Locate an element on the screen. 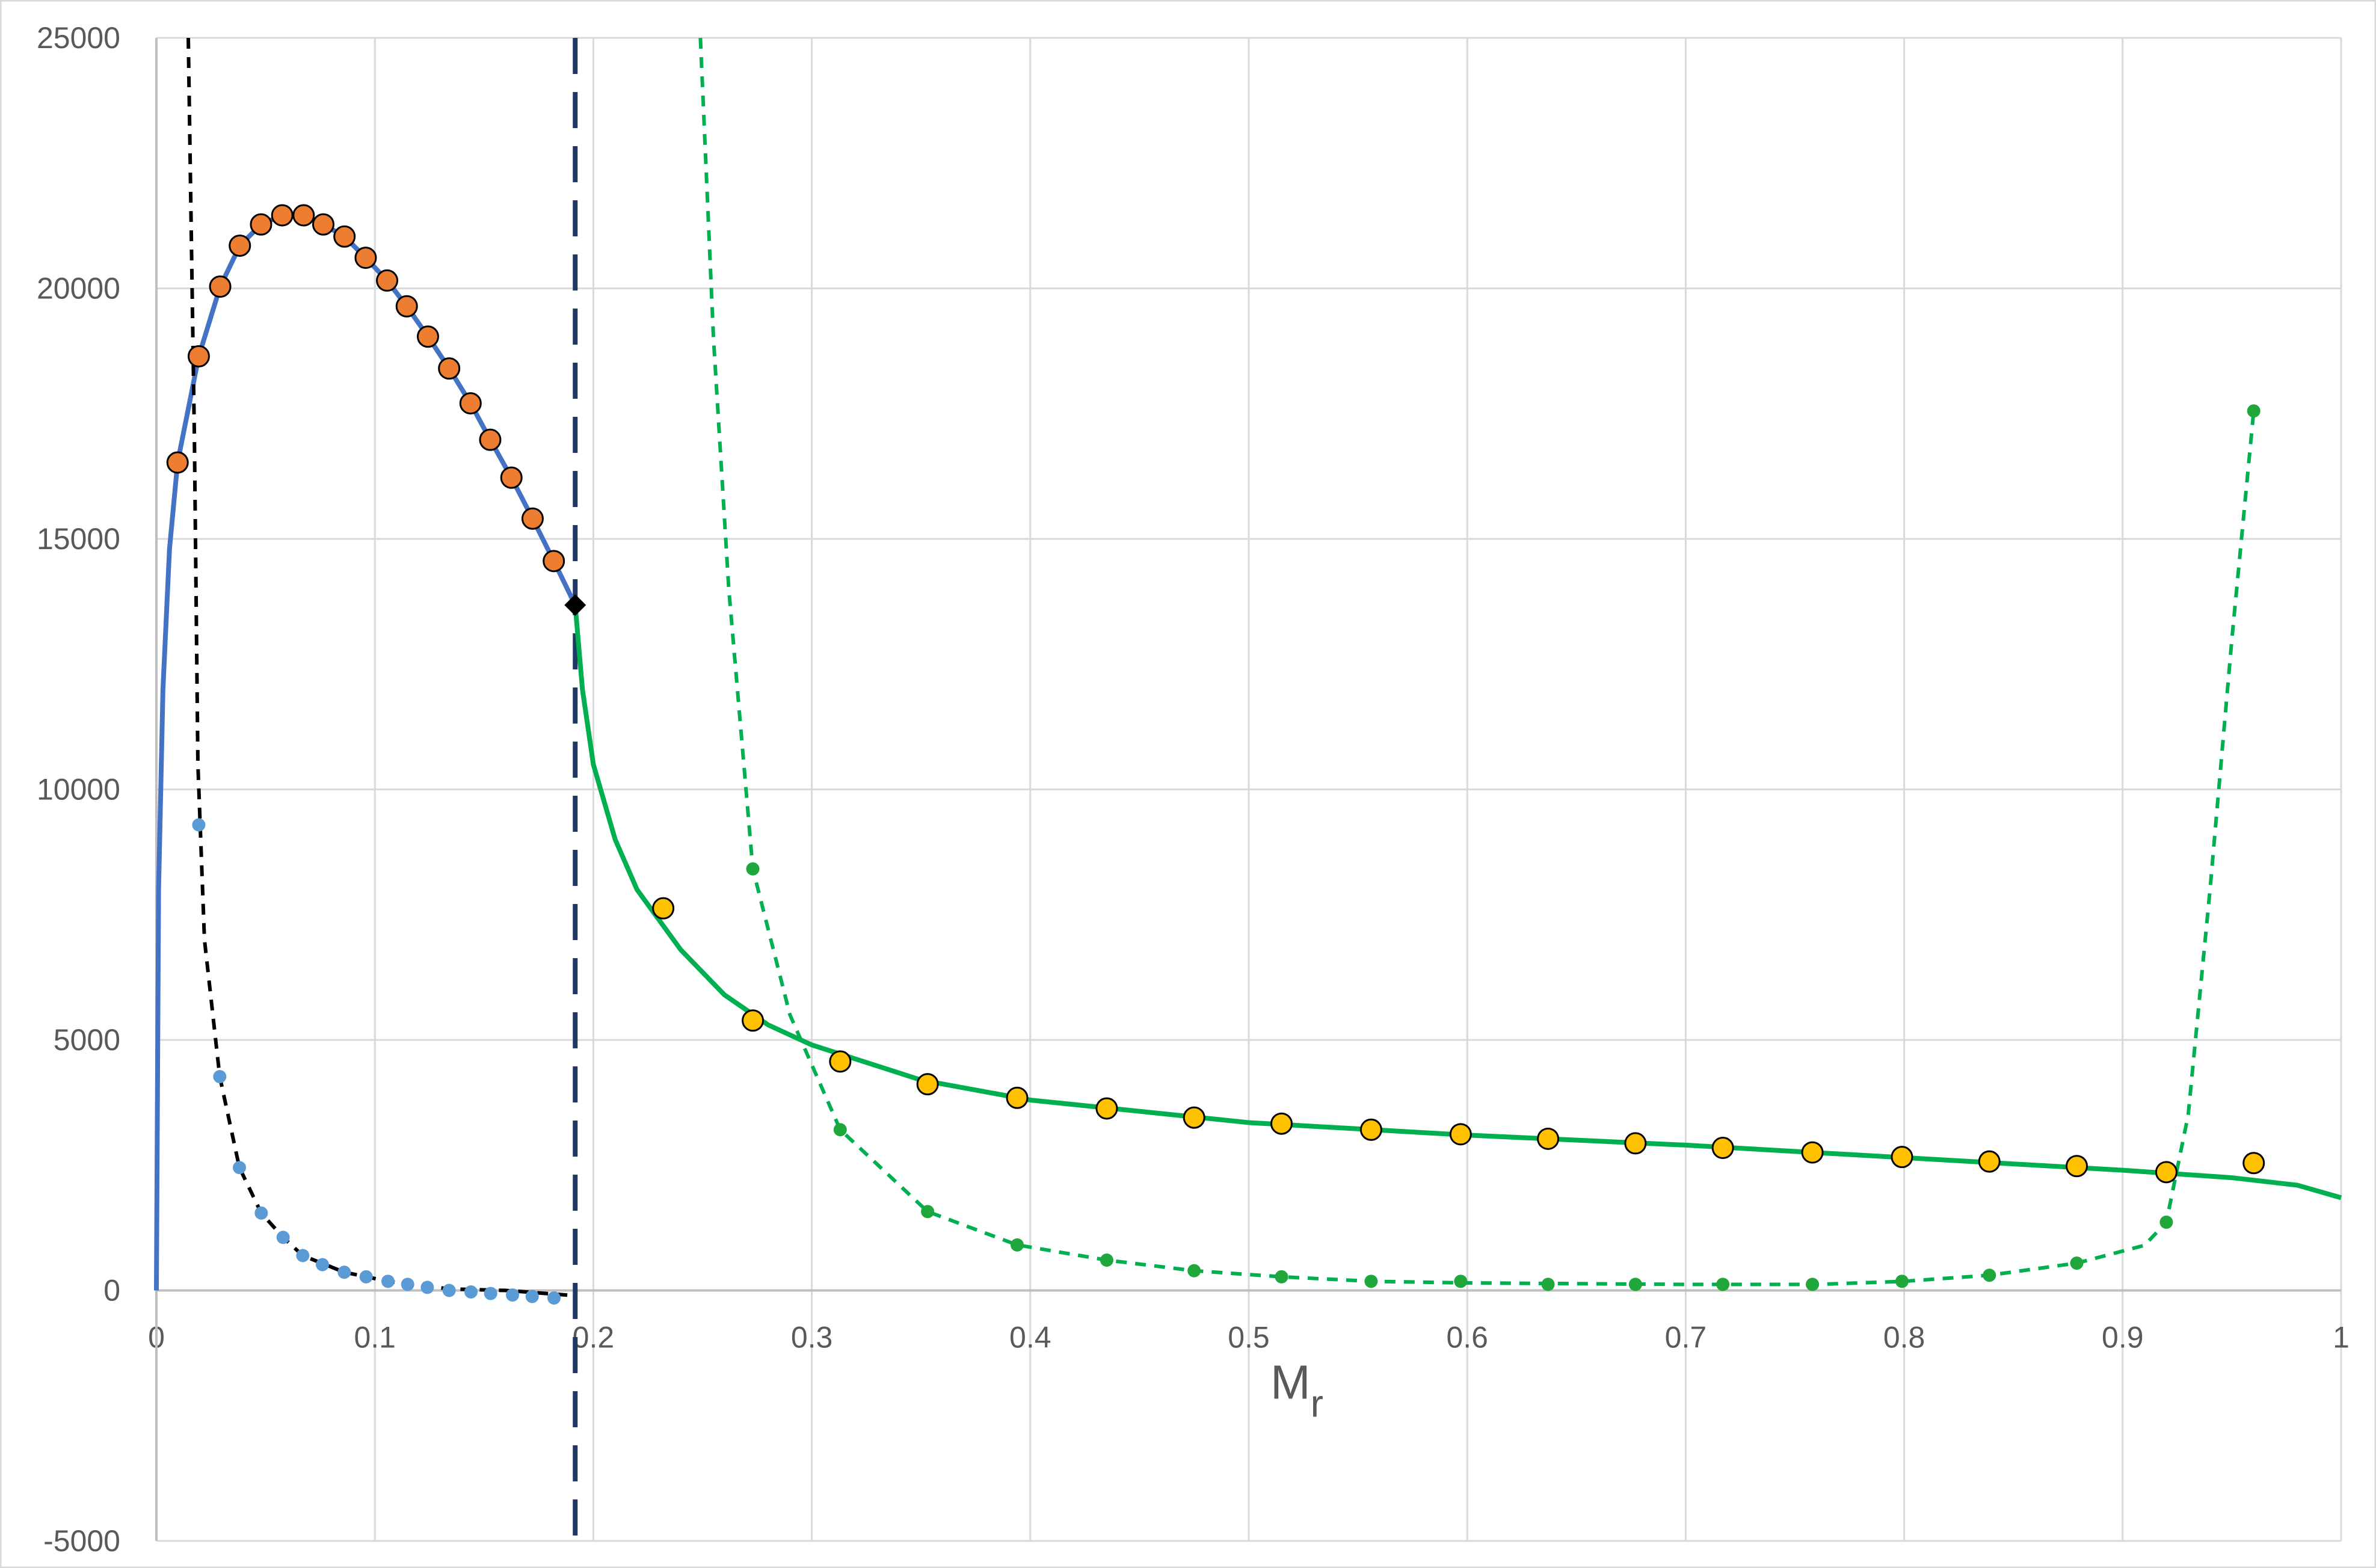 This screenshot has height=1568, width=2376. x-axis-label: Mr is located at coordinates (1296, 1390).